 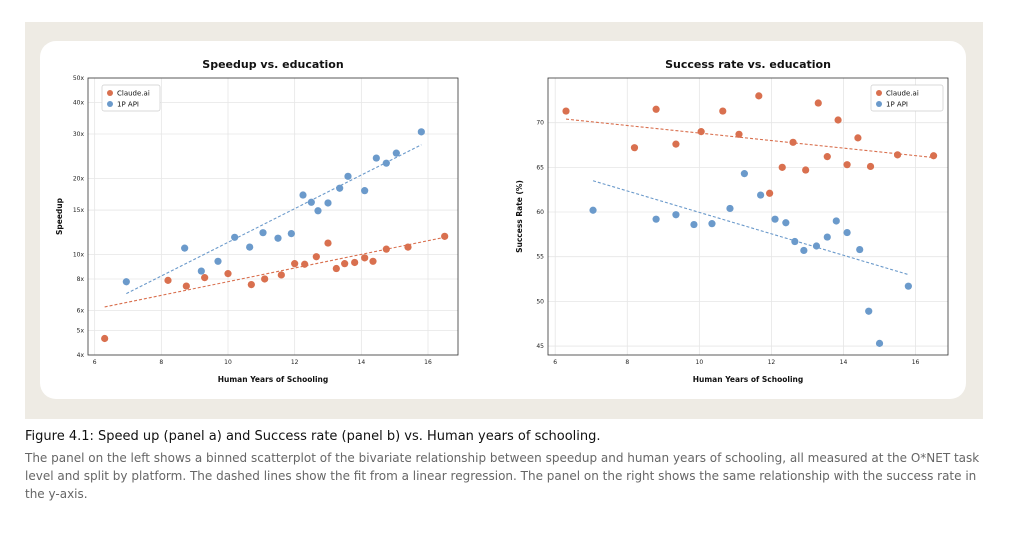 I want to click on chart-title: Speedup vs. education, so click(x=272, y=64).